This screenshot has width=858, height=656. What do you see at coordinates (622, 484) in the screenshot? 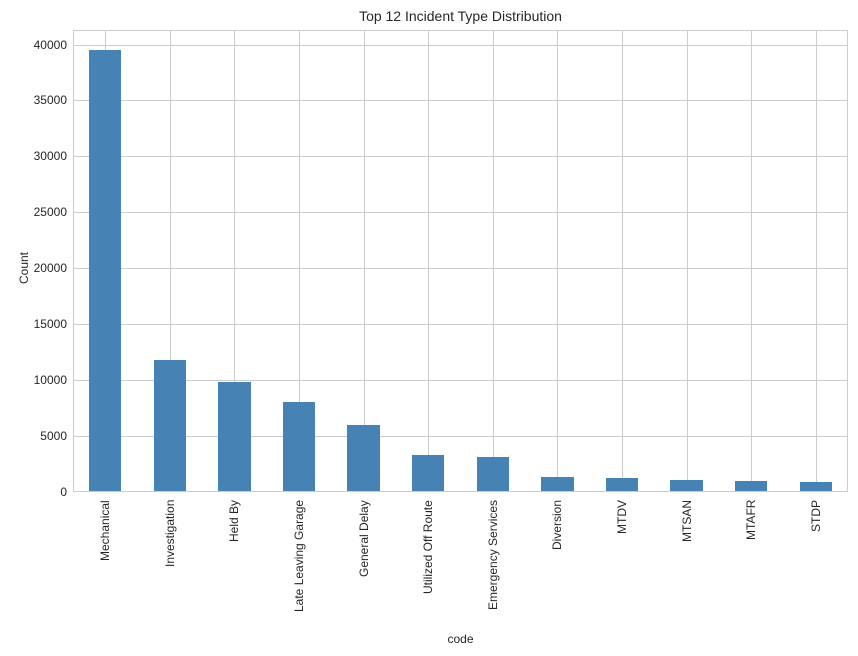
I see `bar-mtdv` at bounding box center [622, 484].